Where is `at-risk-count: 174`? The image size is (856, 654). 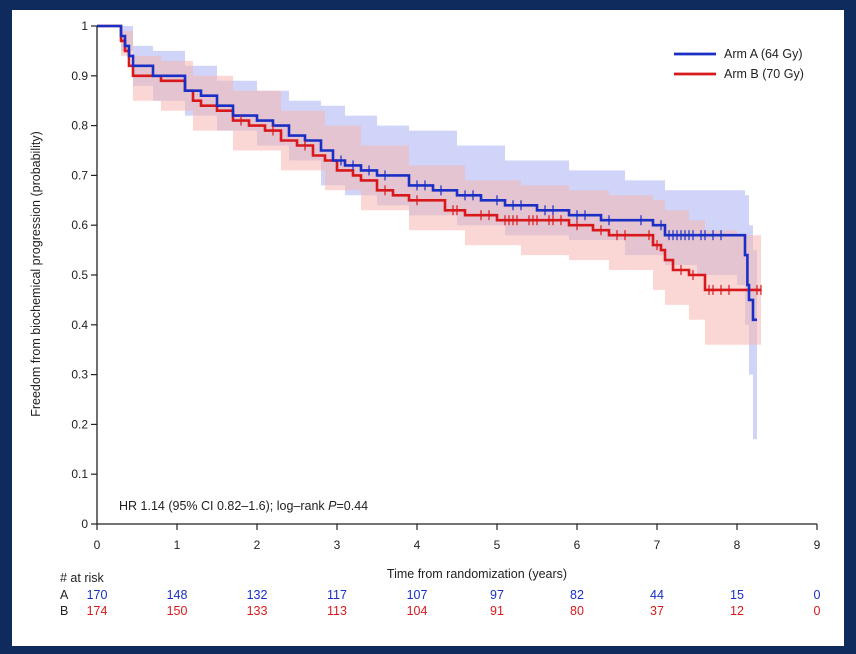 at-risk-count: 174 is located at coordinates (97, 611).